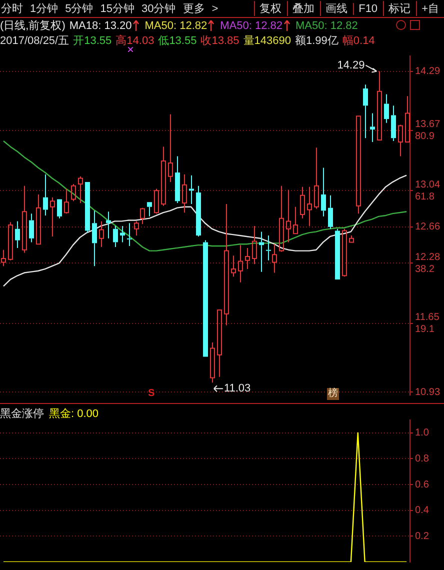 This screenshot has width=444, height=570. I want to click on text: 低13.55, so click(177, 41).